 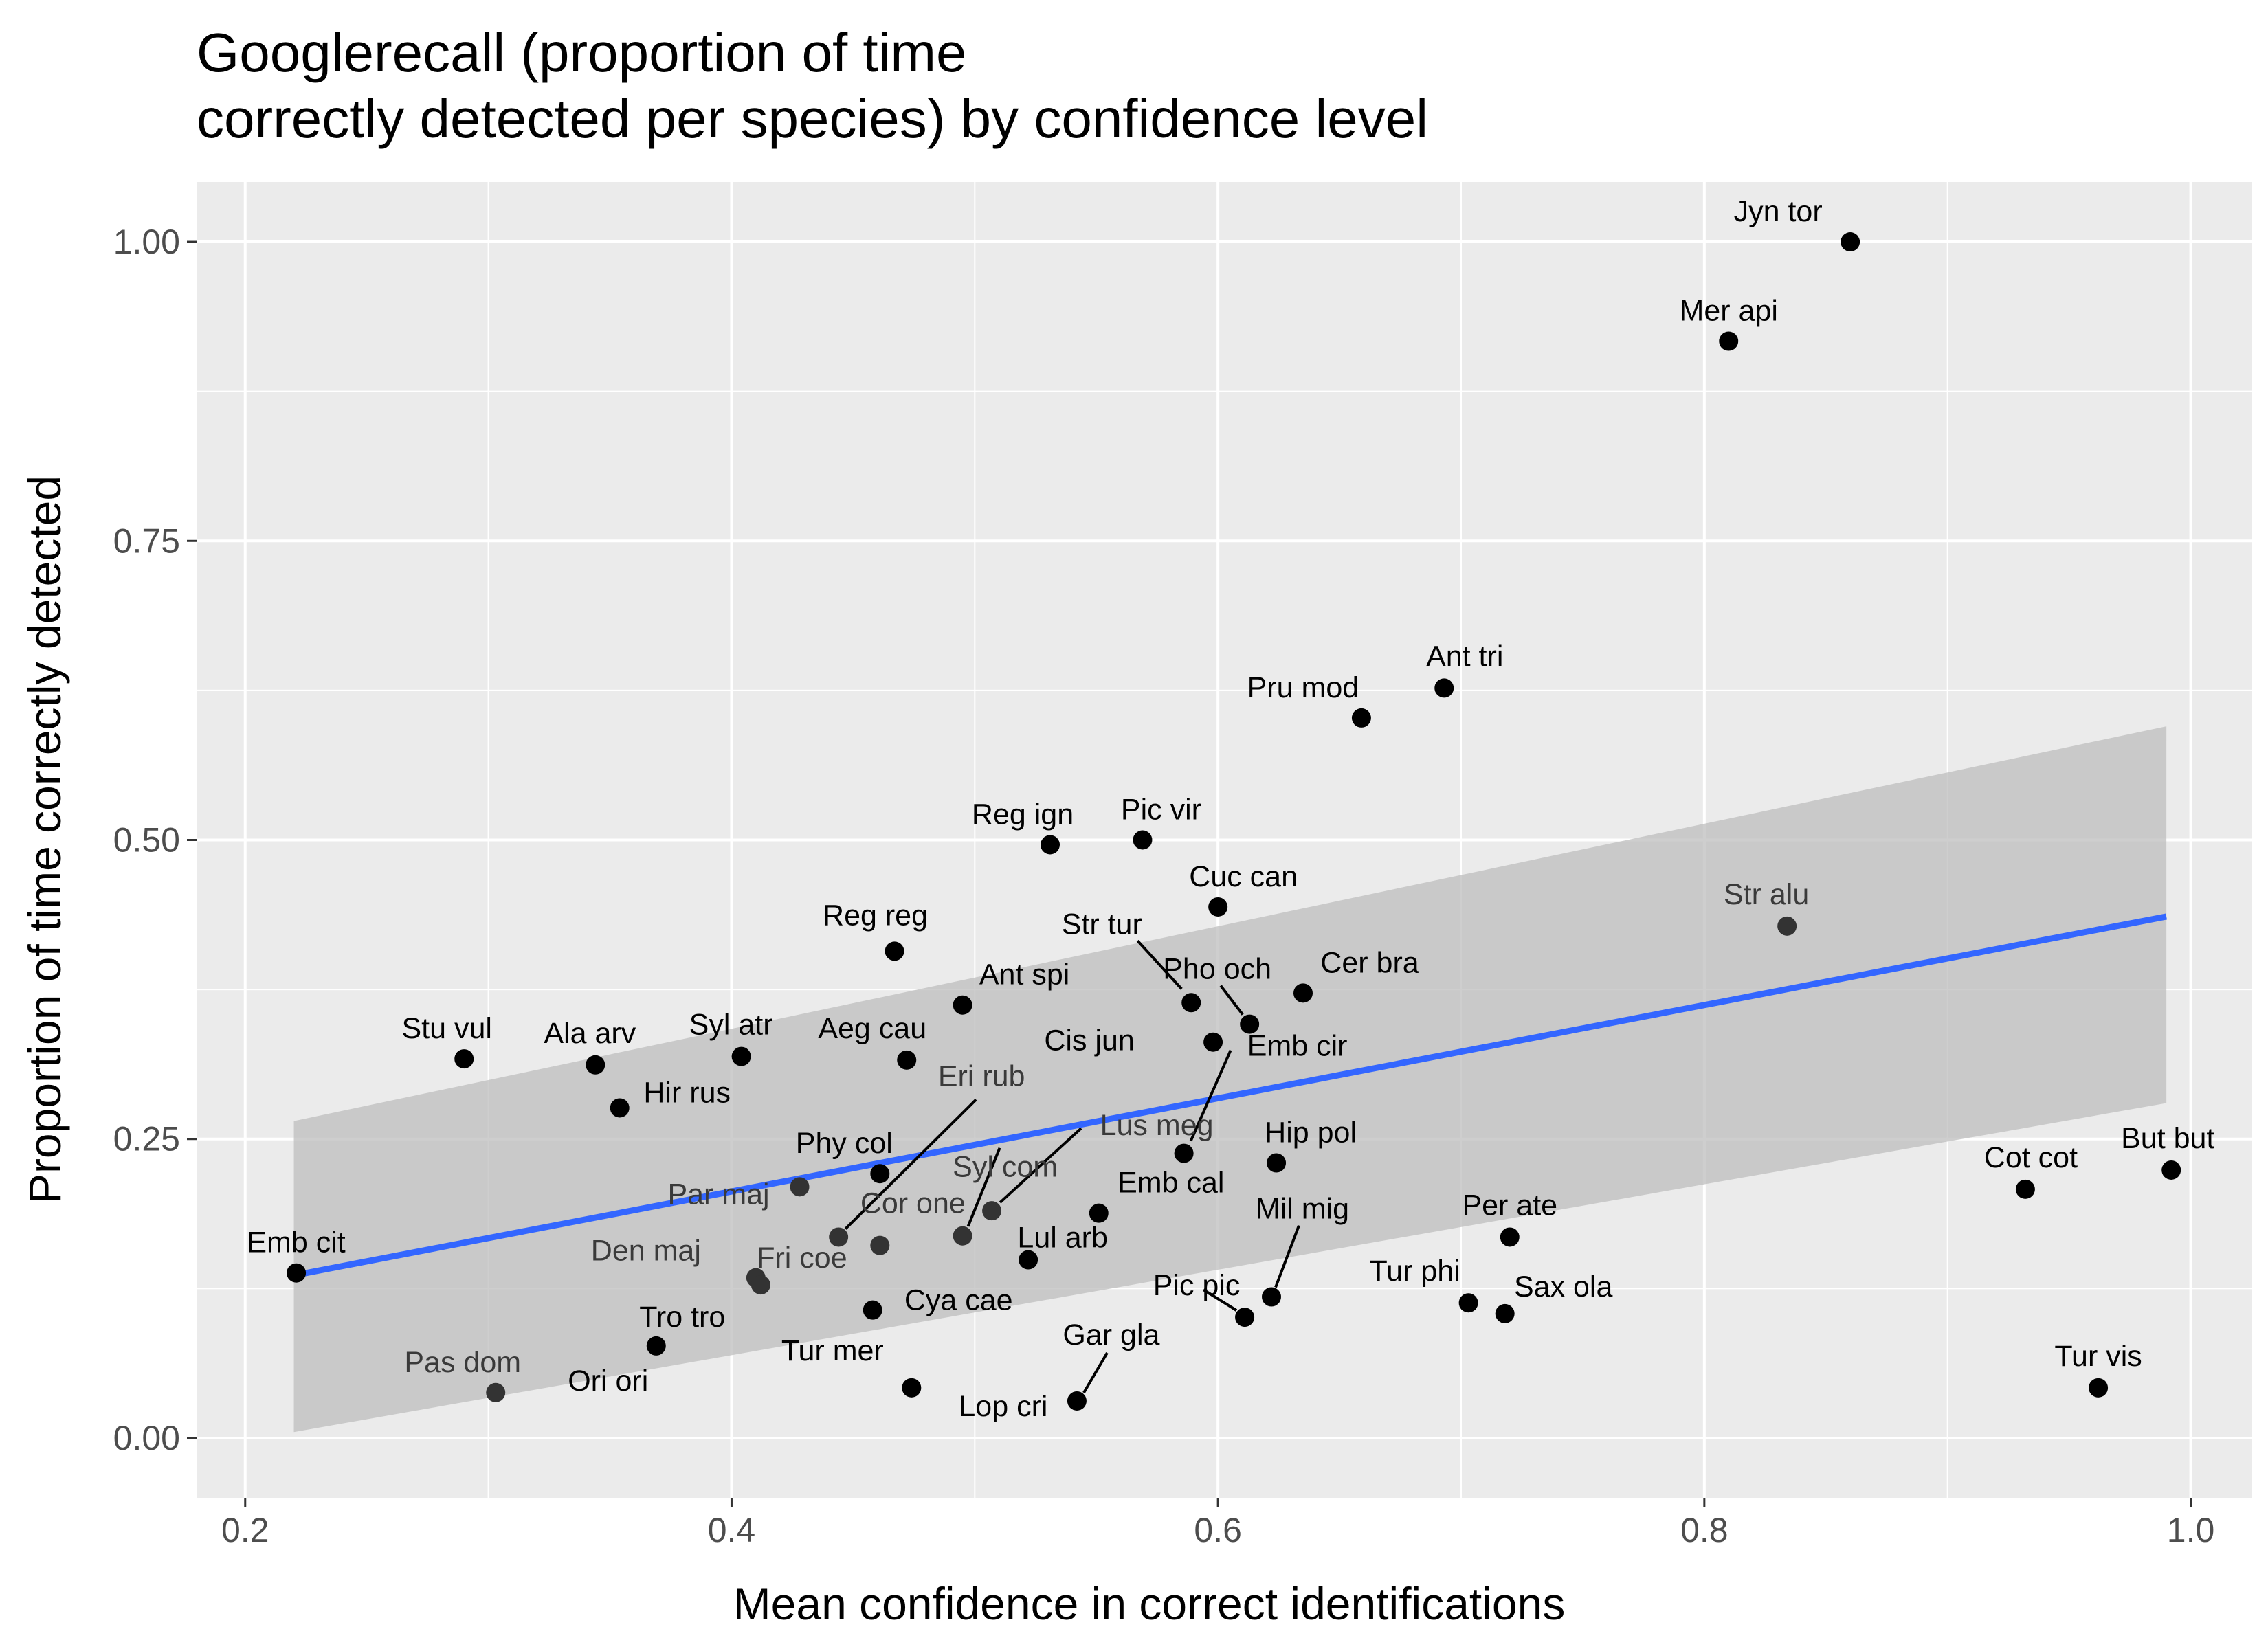 What do you see at coordinates (912, 1388) in the screenshot?
I see `point-tur-mer` at bounding box center [912, 1388].